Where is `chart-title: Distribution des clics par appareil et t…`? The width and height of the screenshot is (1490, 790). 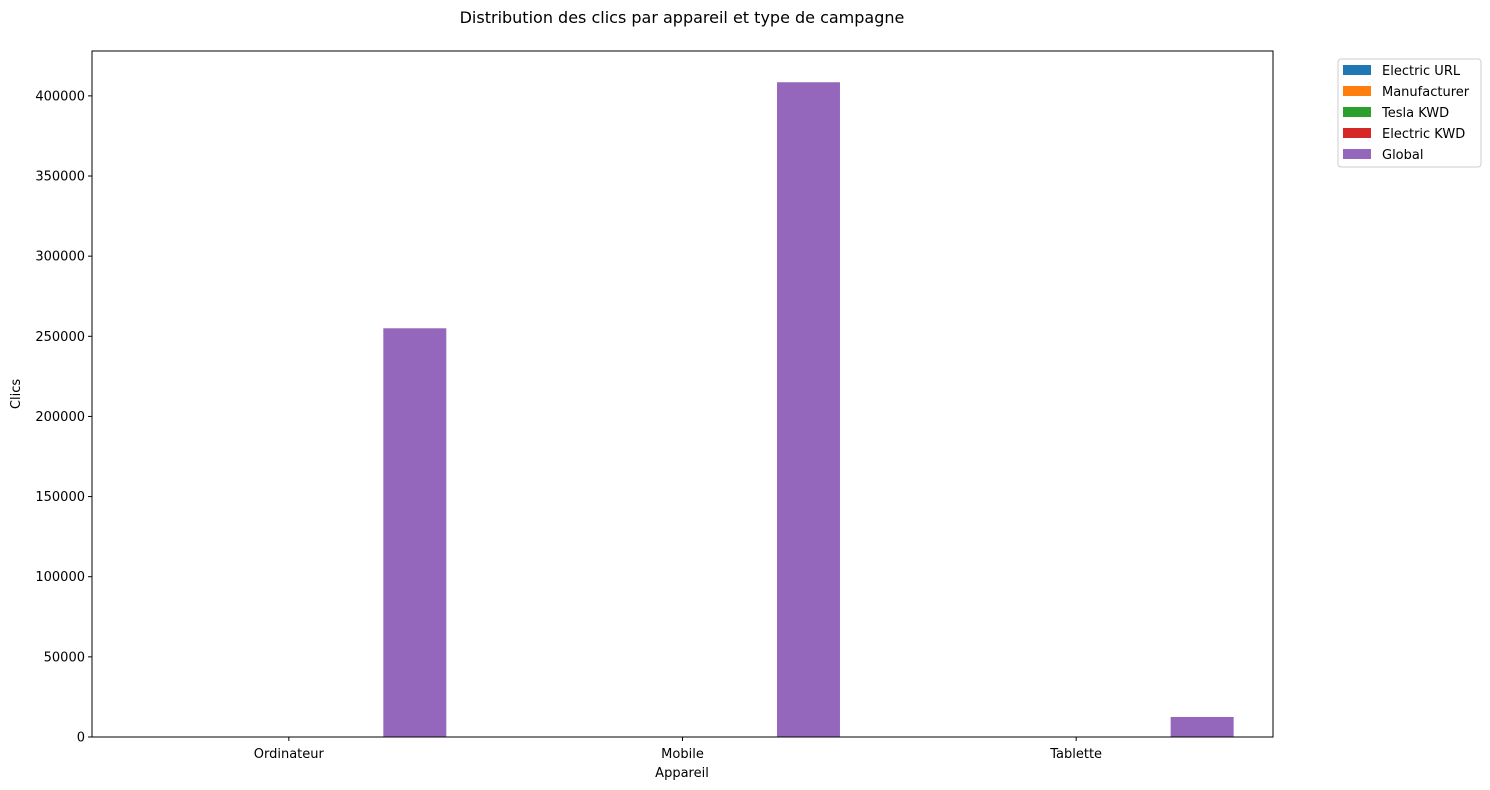
chart-title: Distribution des clics par appareil et t… is located at coordinates (682, 17).